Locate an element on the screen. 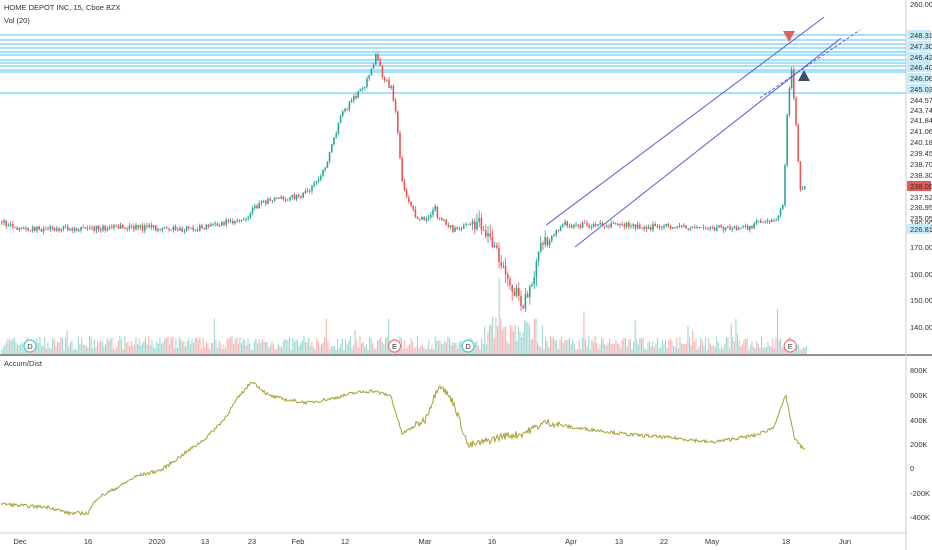 The width and height of the screenshot is (932, 550). event-marker-label: E is located at coordinates (394, 346).